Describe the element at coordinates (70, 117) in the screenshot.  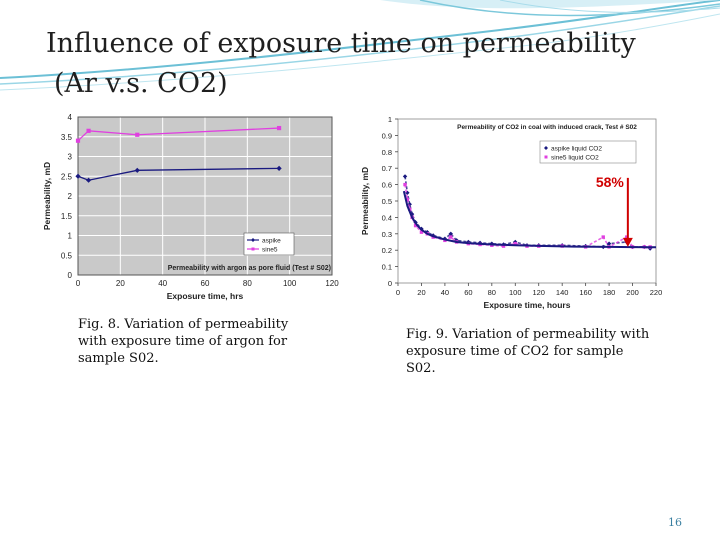
I see `y-tick-label: 4` at that location.